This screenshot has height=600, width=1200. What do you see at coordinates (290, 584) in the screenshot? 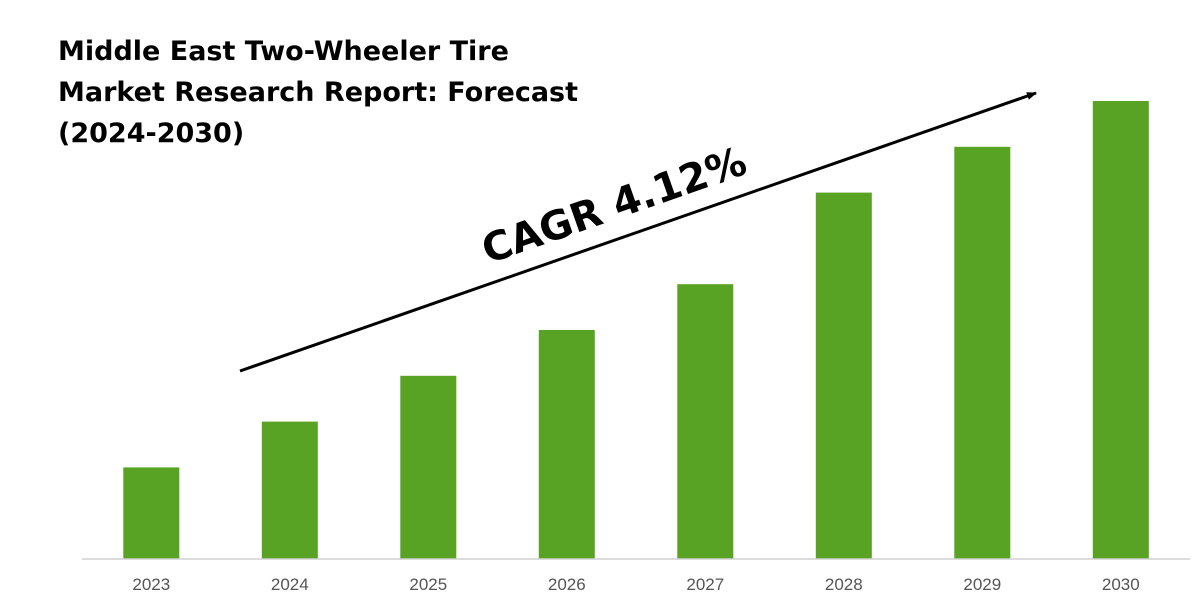
I see `x-tick-label-2024: 2024` at bounding box center [290, 584].